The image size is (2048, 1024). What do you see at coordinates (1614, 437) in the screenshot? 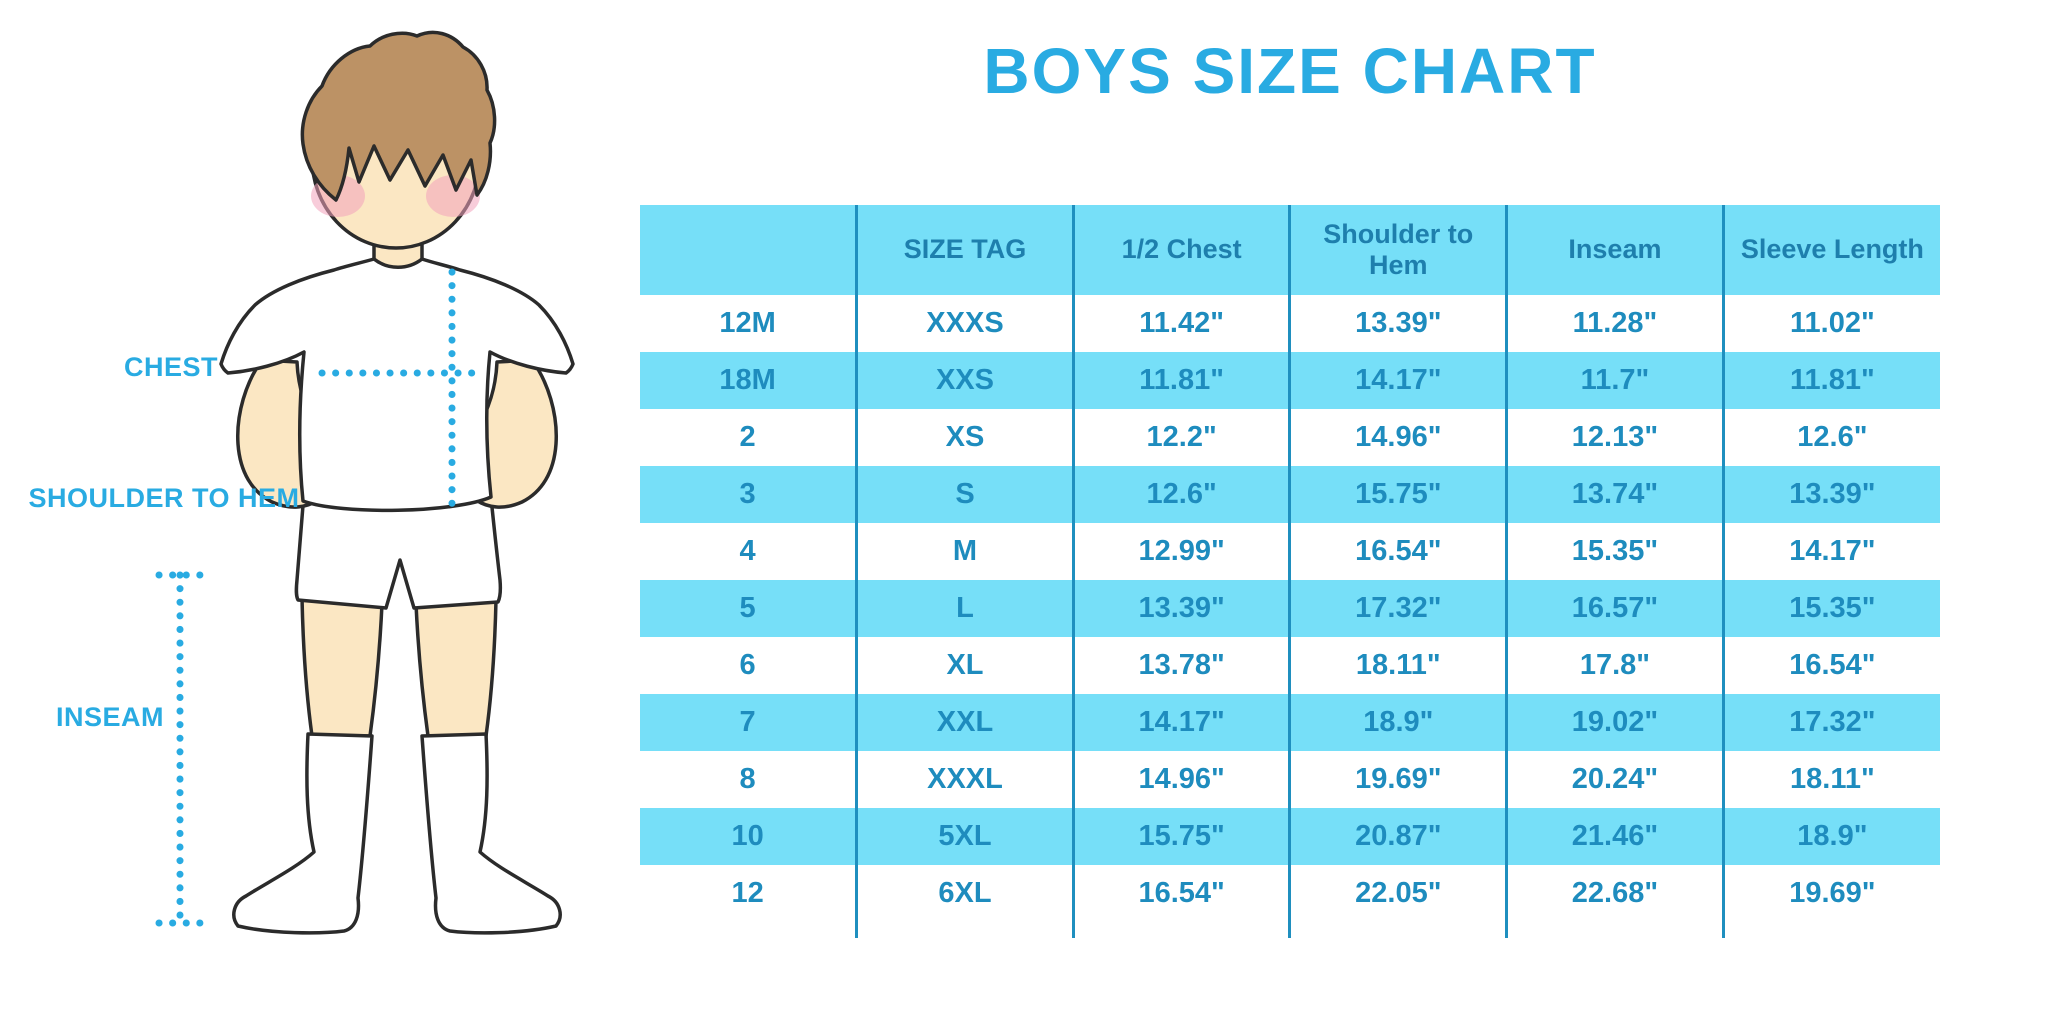
I see `cell-inseam: 12.13"` at bounding box center [1614, 437].